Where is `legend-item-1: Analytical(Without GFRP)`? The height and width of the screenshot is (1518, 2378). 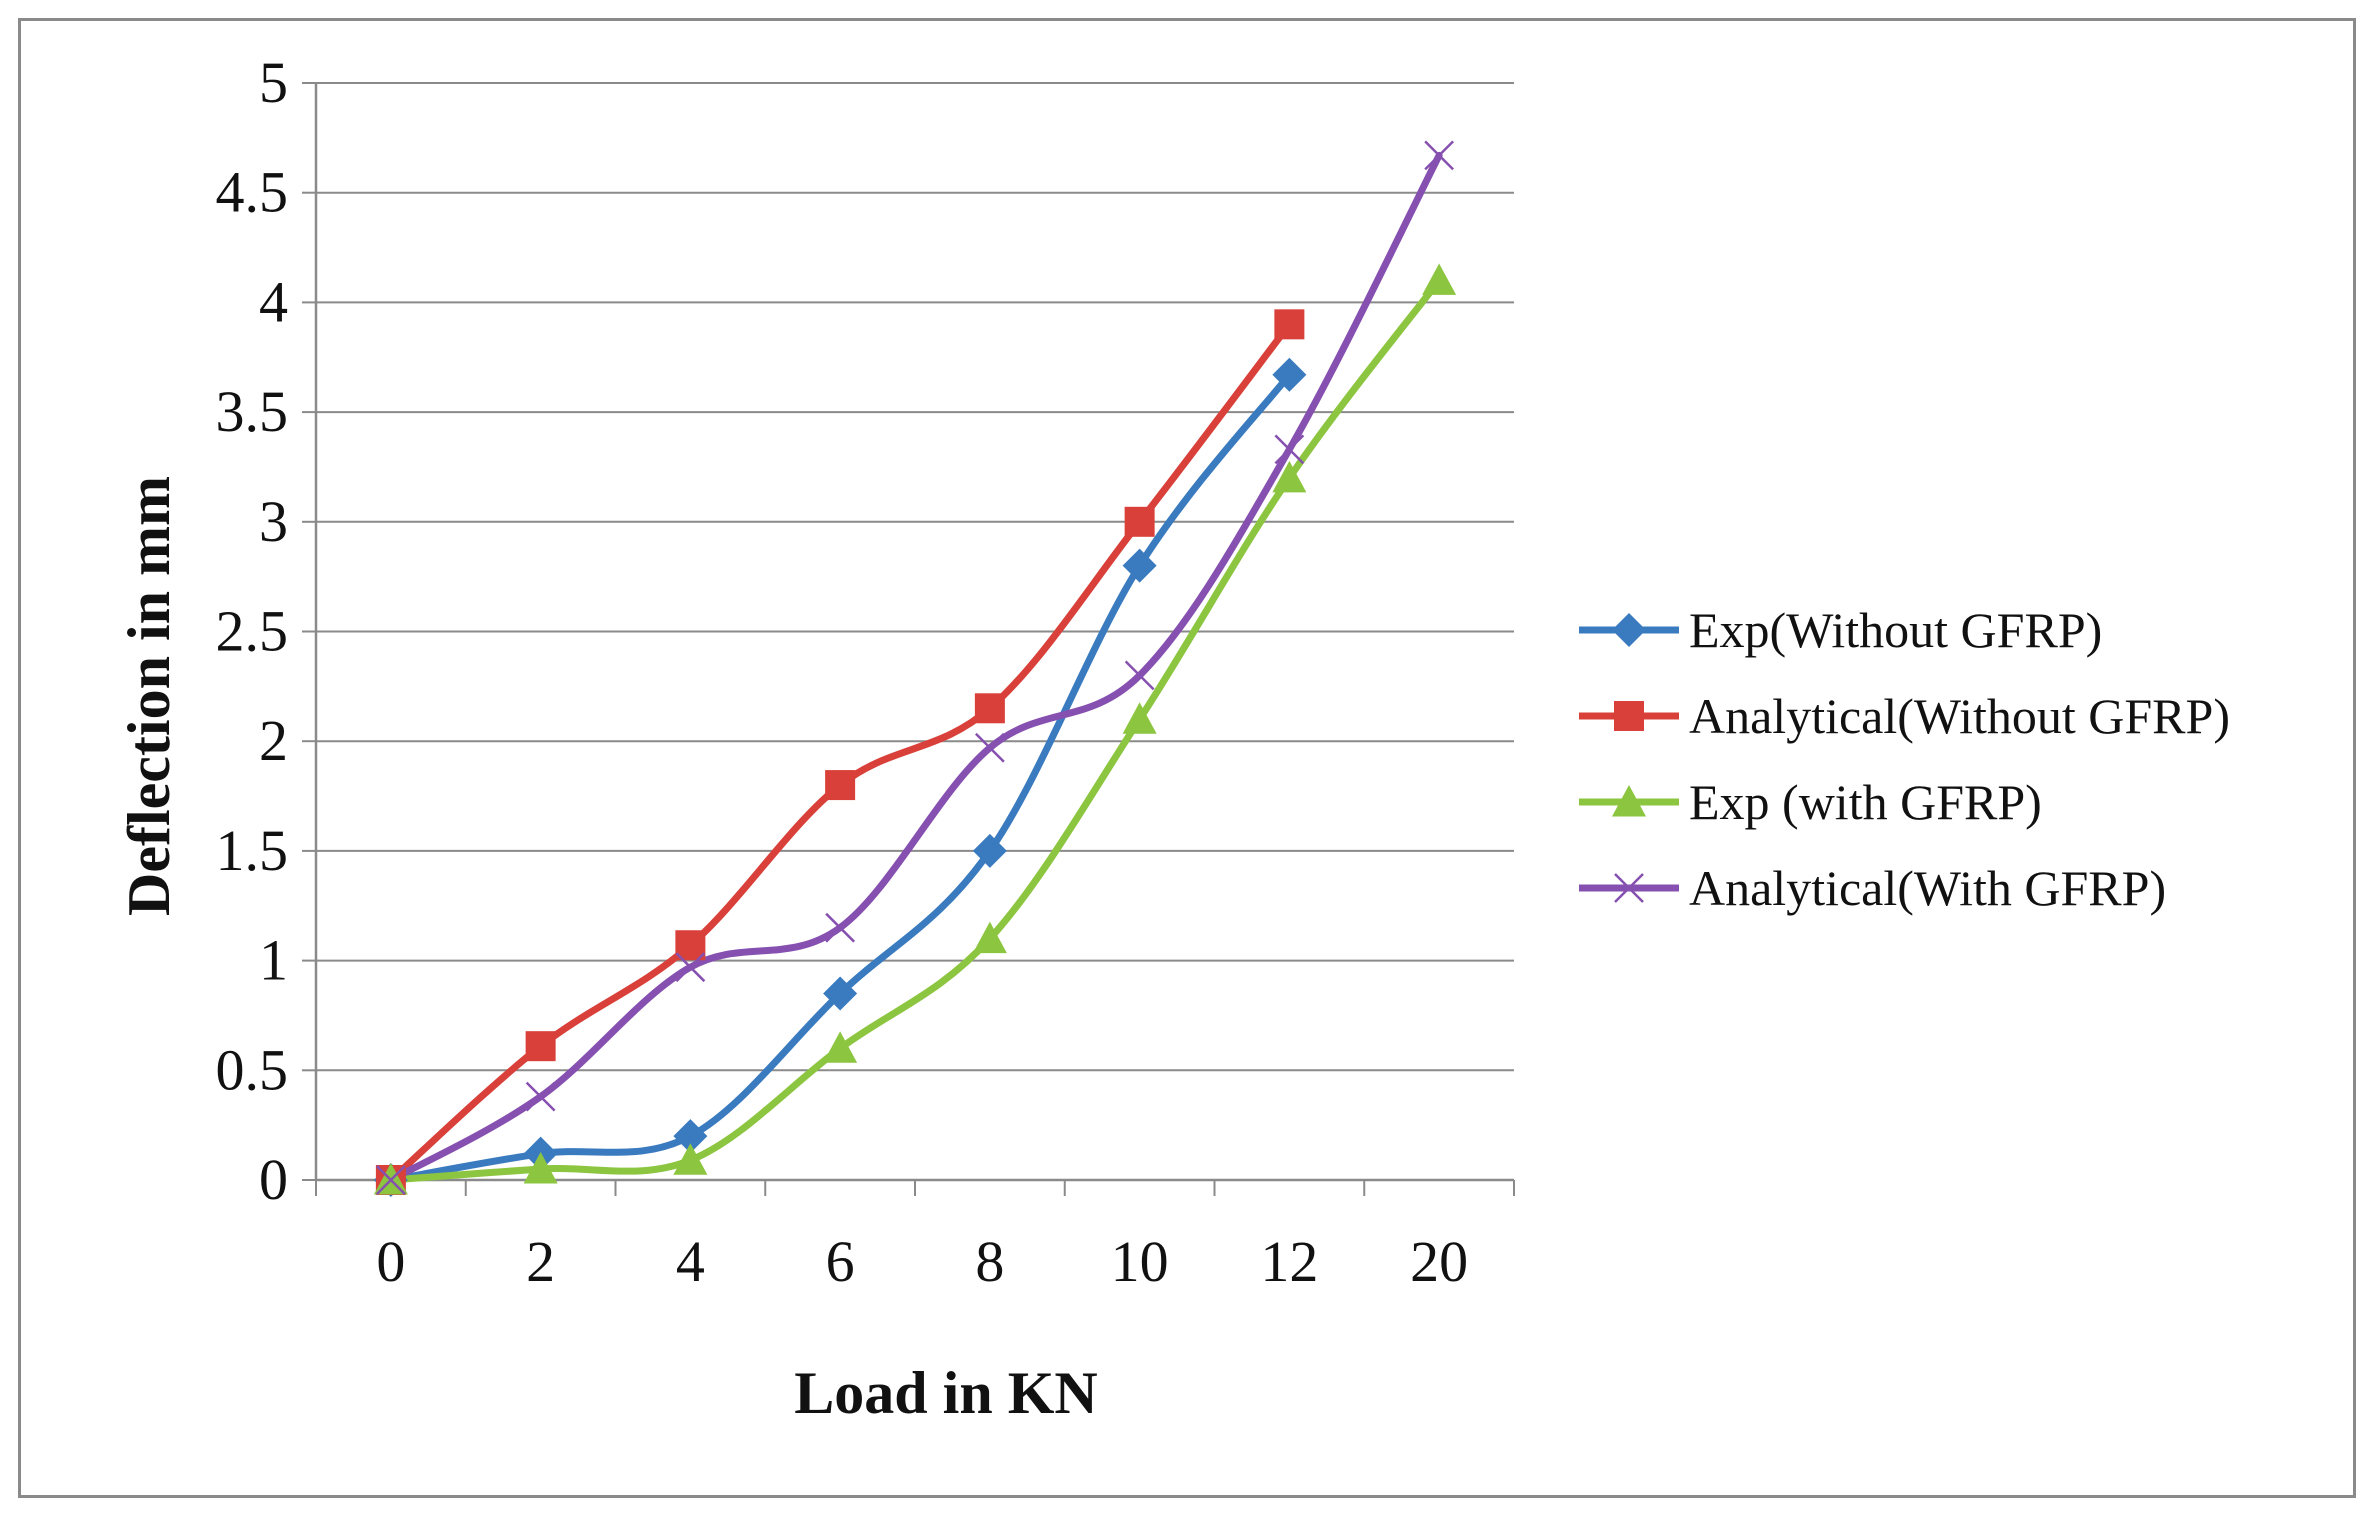
legend-item-1: Analytical(Without GFRP) is located at coordinates (1904, 716).